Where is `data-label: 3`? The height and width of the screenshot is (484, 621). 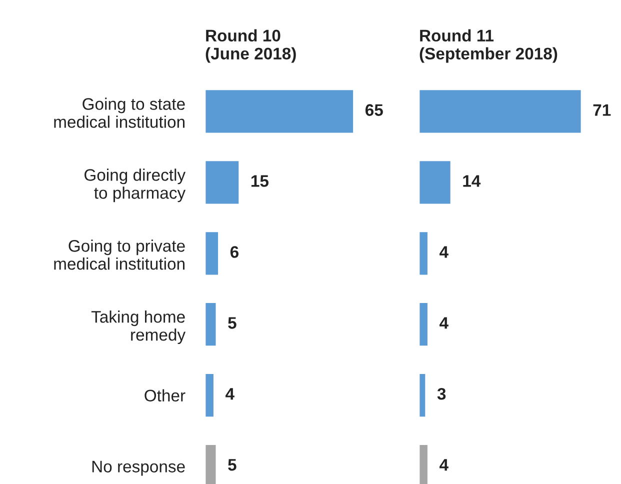 data-label: 3 is located at coordinates (441, 394).